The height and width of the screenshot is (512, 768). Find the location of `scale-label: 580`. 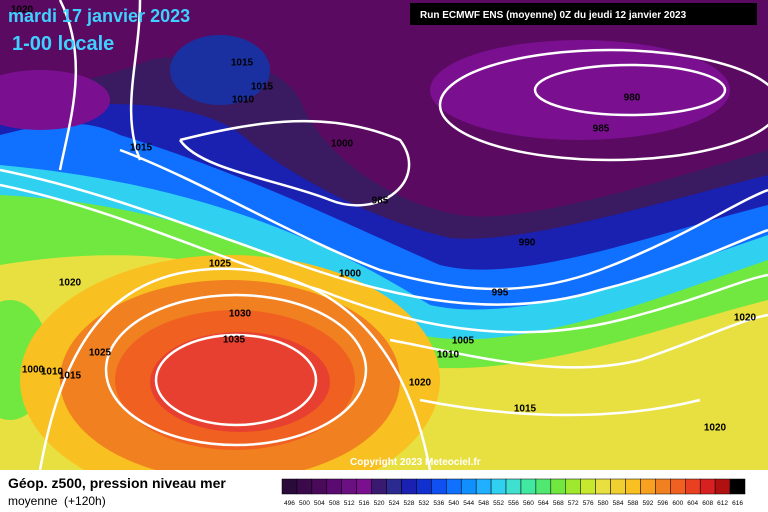

scale-label: 580 is located at coordinates (603, 503).